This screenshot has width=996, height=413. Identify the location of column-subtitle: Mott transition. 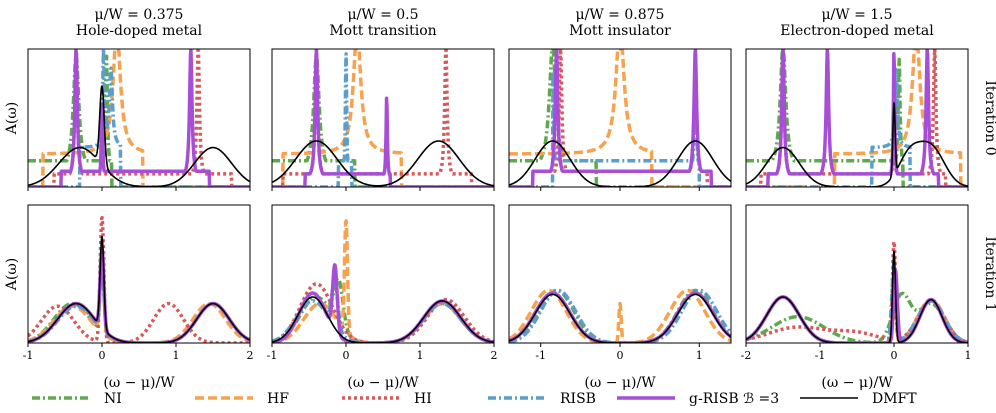
(382, 31).